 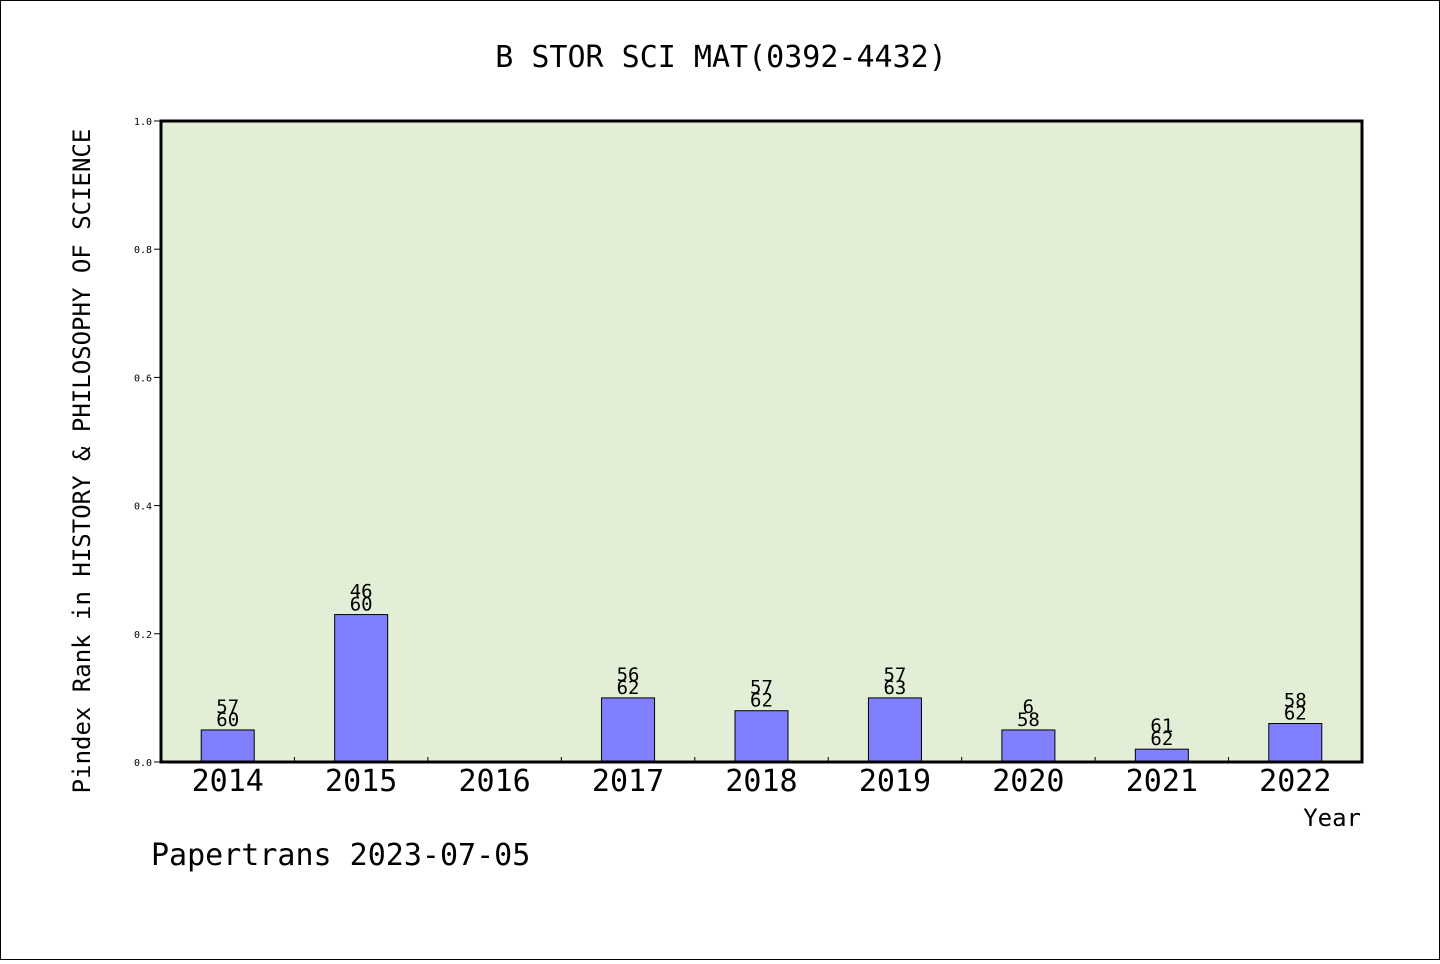 What do you see at coordinates (894, 688) in the screenshot?
I see `data-label-bottom: 63` at bounding box center [894, 688].